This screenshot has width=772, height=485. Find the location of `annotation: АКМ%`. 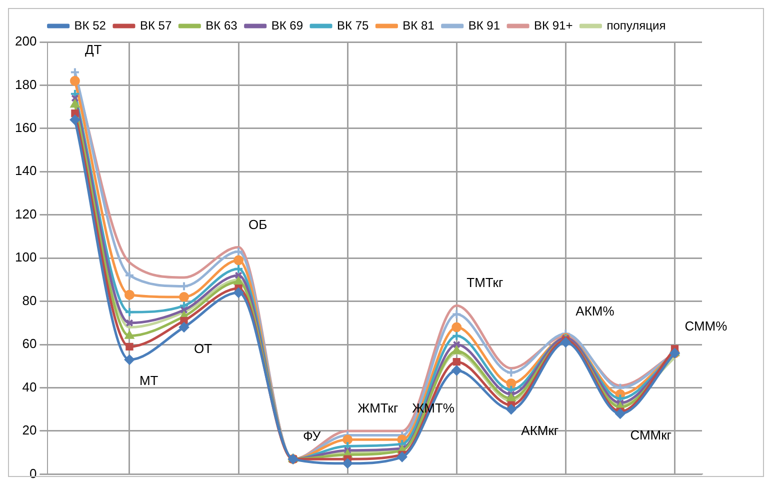

annotation: АКМ% is located at coordinates (595, 310).